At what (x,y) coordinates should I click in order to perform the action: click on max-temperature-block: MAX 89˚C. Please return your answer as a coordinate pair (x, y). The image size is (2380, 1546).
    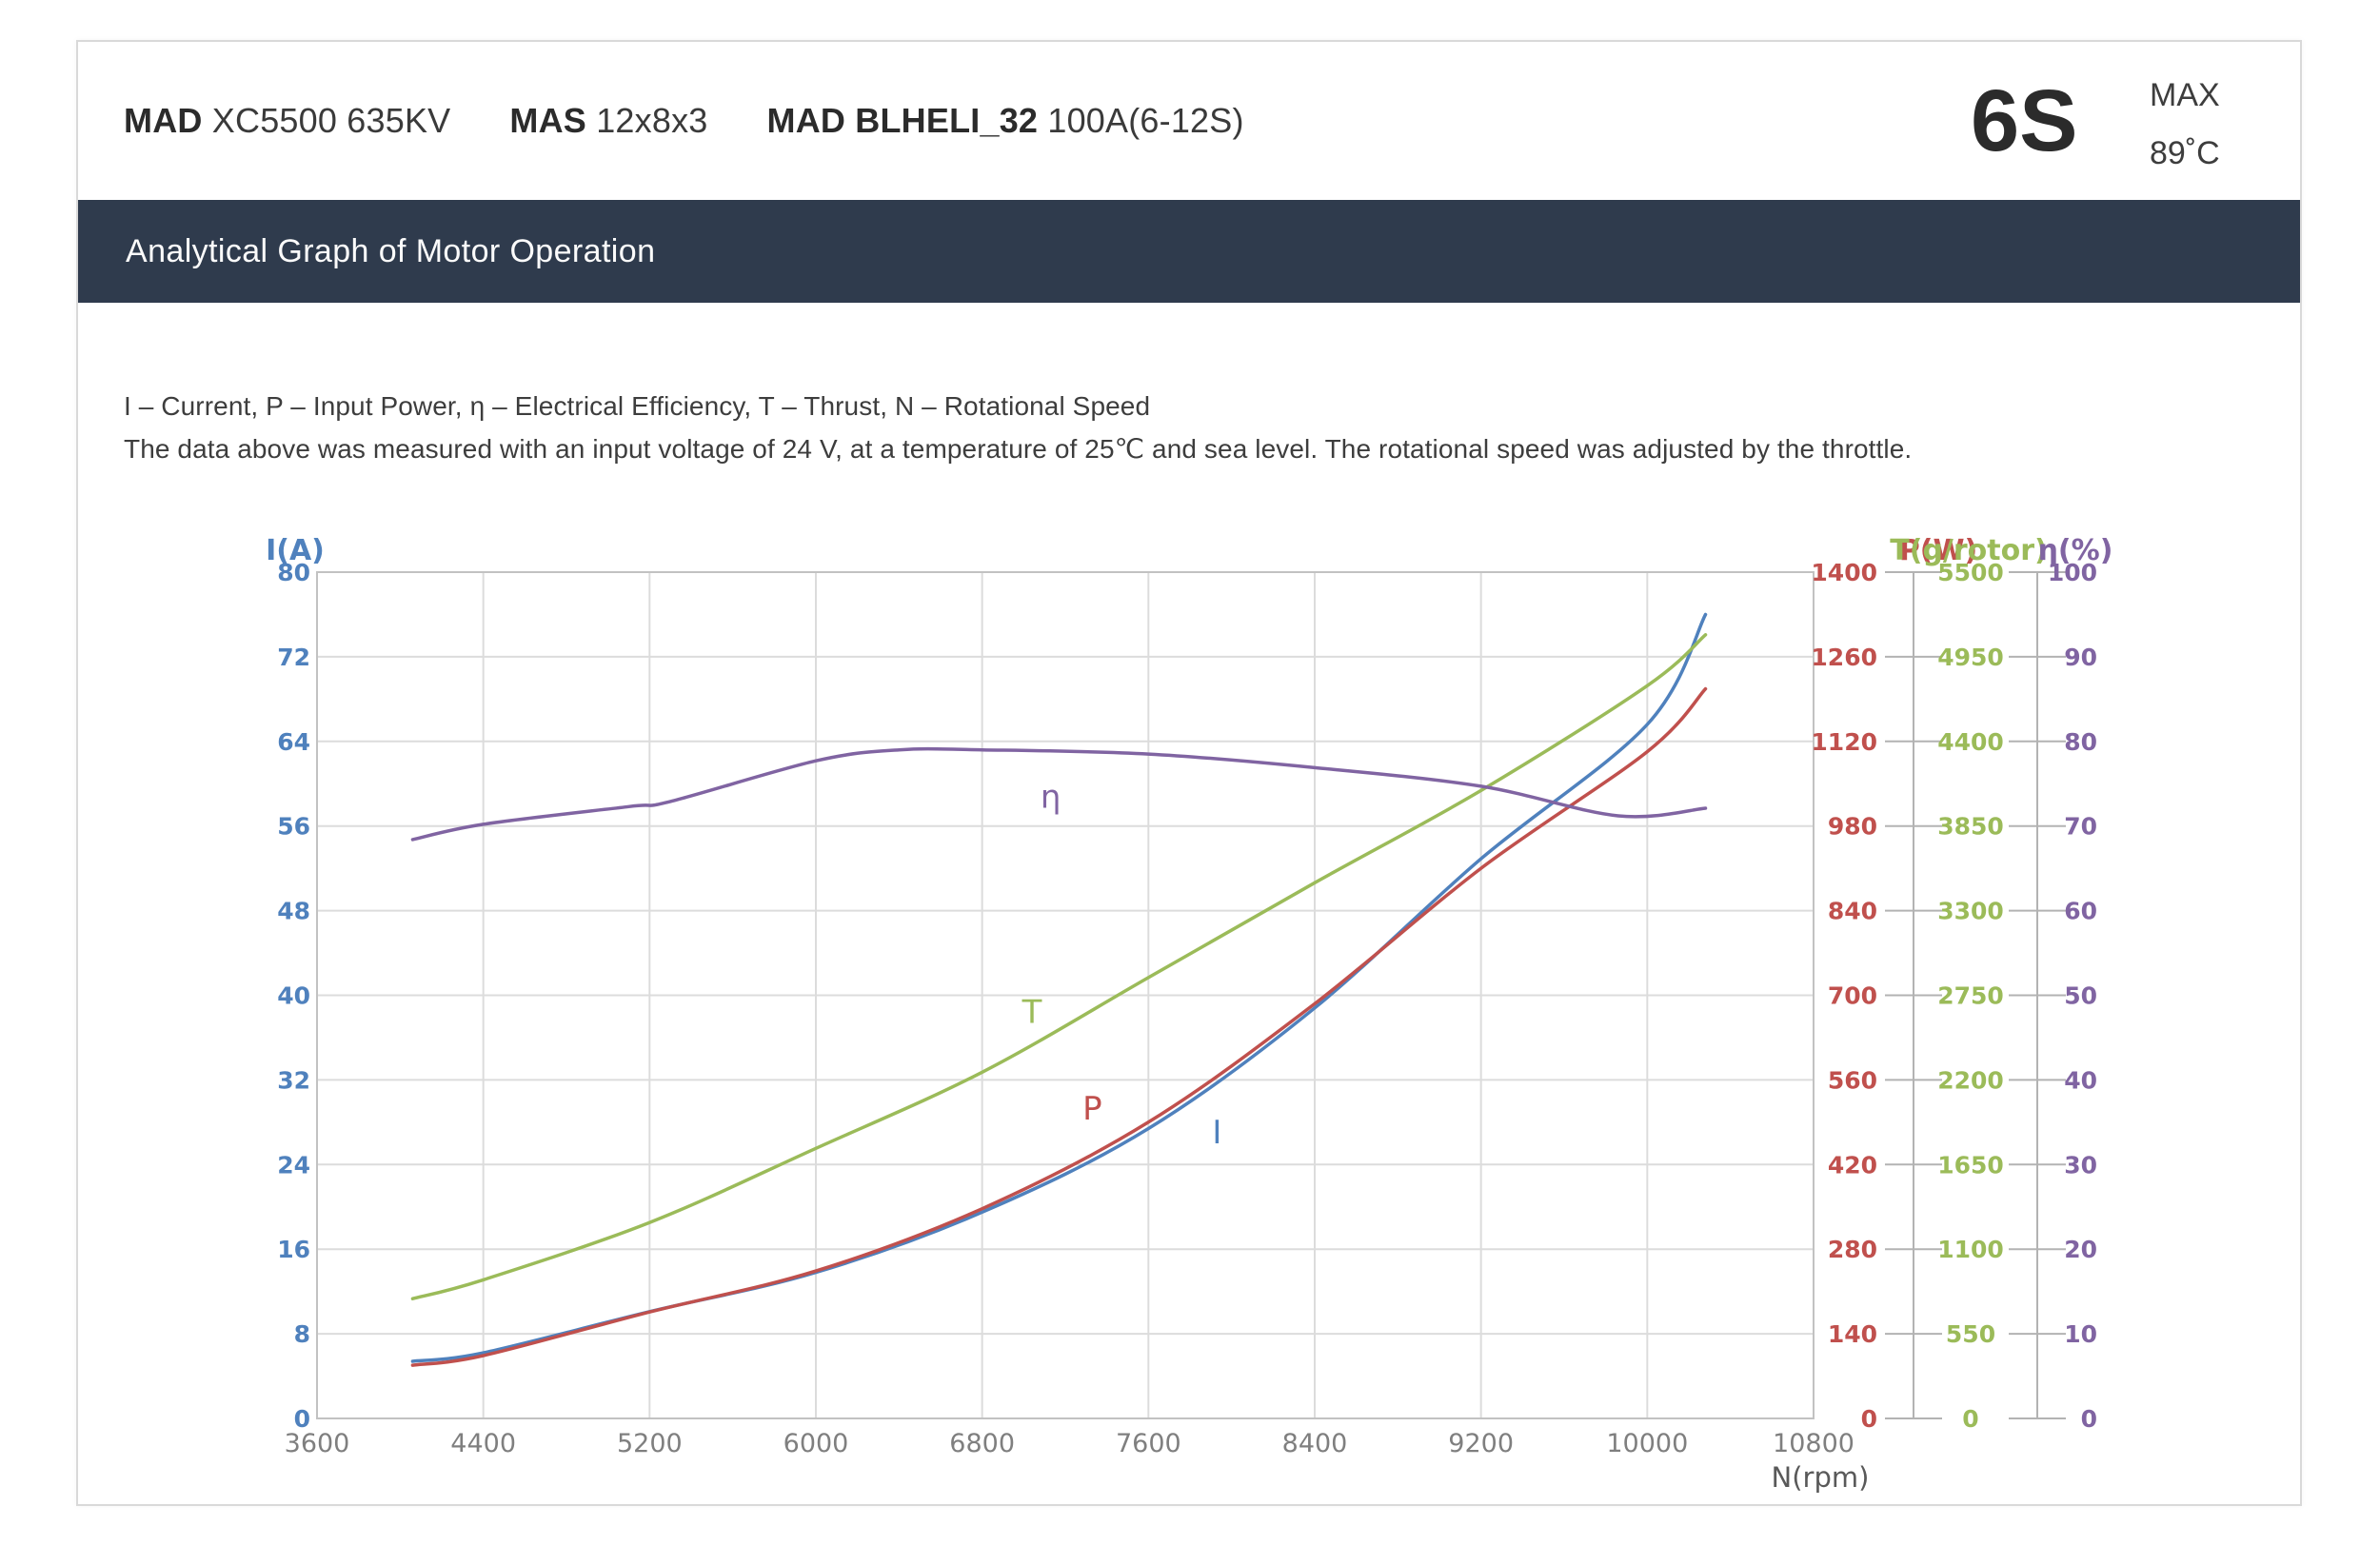
    Looking at the image, I should click on (2185, 125).